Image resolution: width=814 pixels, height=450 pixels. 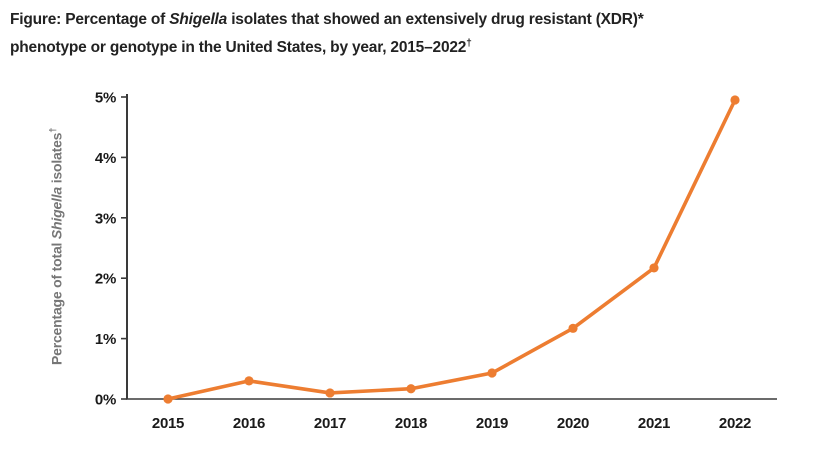 I want to click on x-tick-label: 2015, so click(x=168, y=423).